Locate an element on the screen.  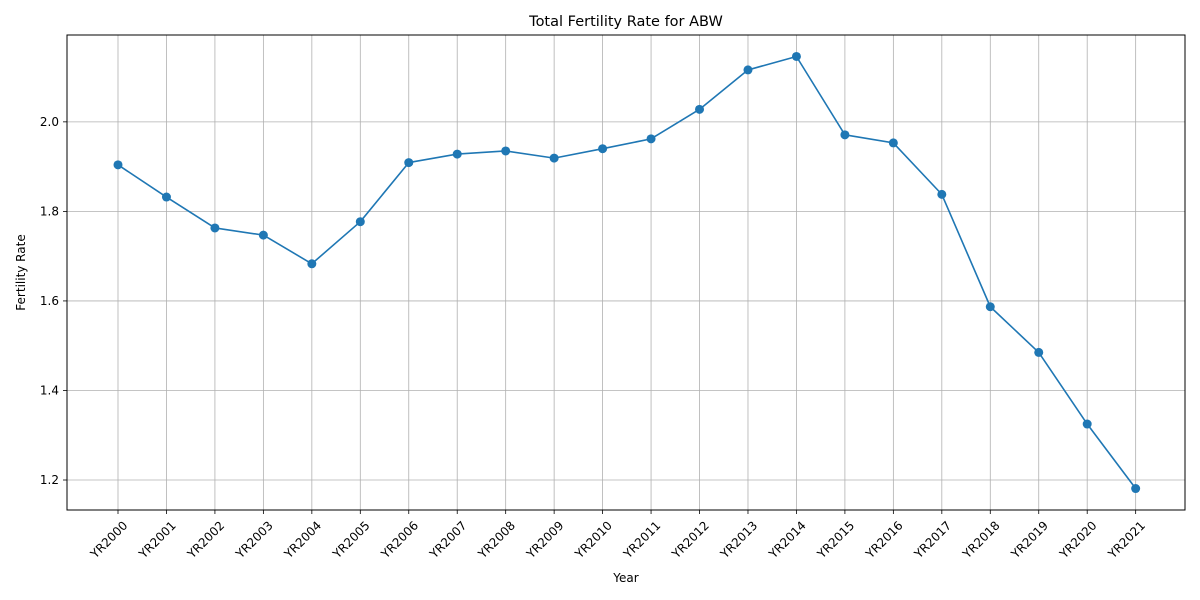
y-tick-label: 1.8 is located at coordinates (49, 211).